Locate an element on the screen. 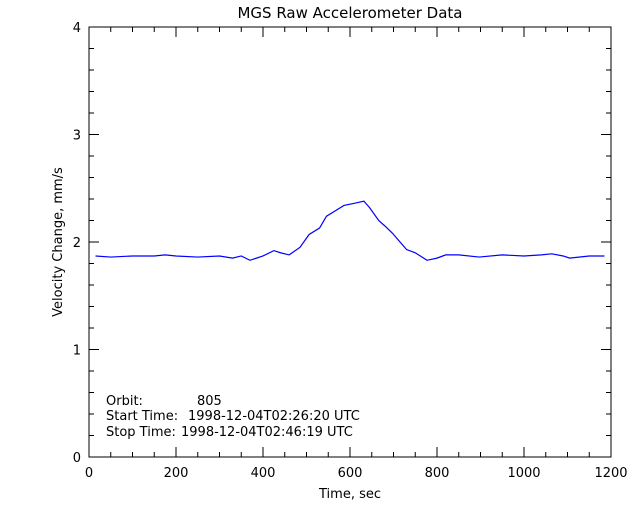 The height and width of the screenshot is (512, 640). orbit-label: Orbit: is located at coordinates (124, 401).